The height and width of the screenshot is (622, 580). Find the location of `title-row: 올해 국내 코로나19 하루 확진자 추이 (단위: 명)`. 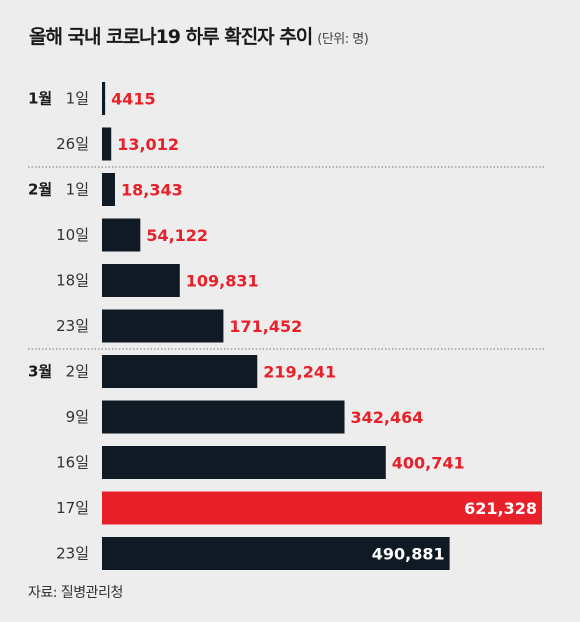

title-row: 올해 국내 코로나19 하루 확진자 추이 (단위: 명) is located at coordinates (199, 35).